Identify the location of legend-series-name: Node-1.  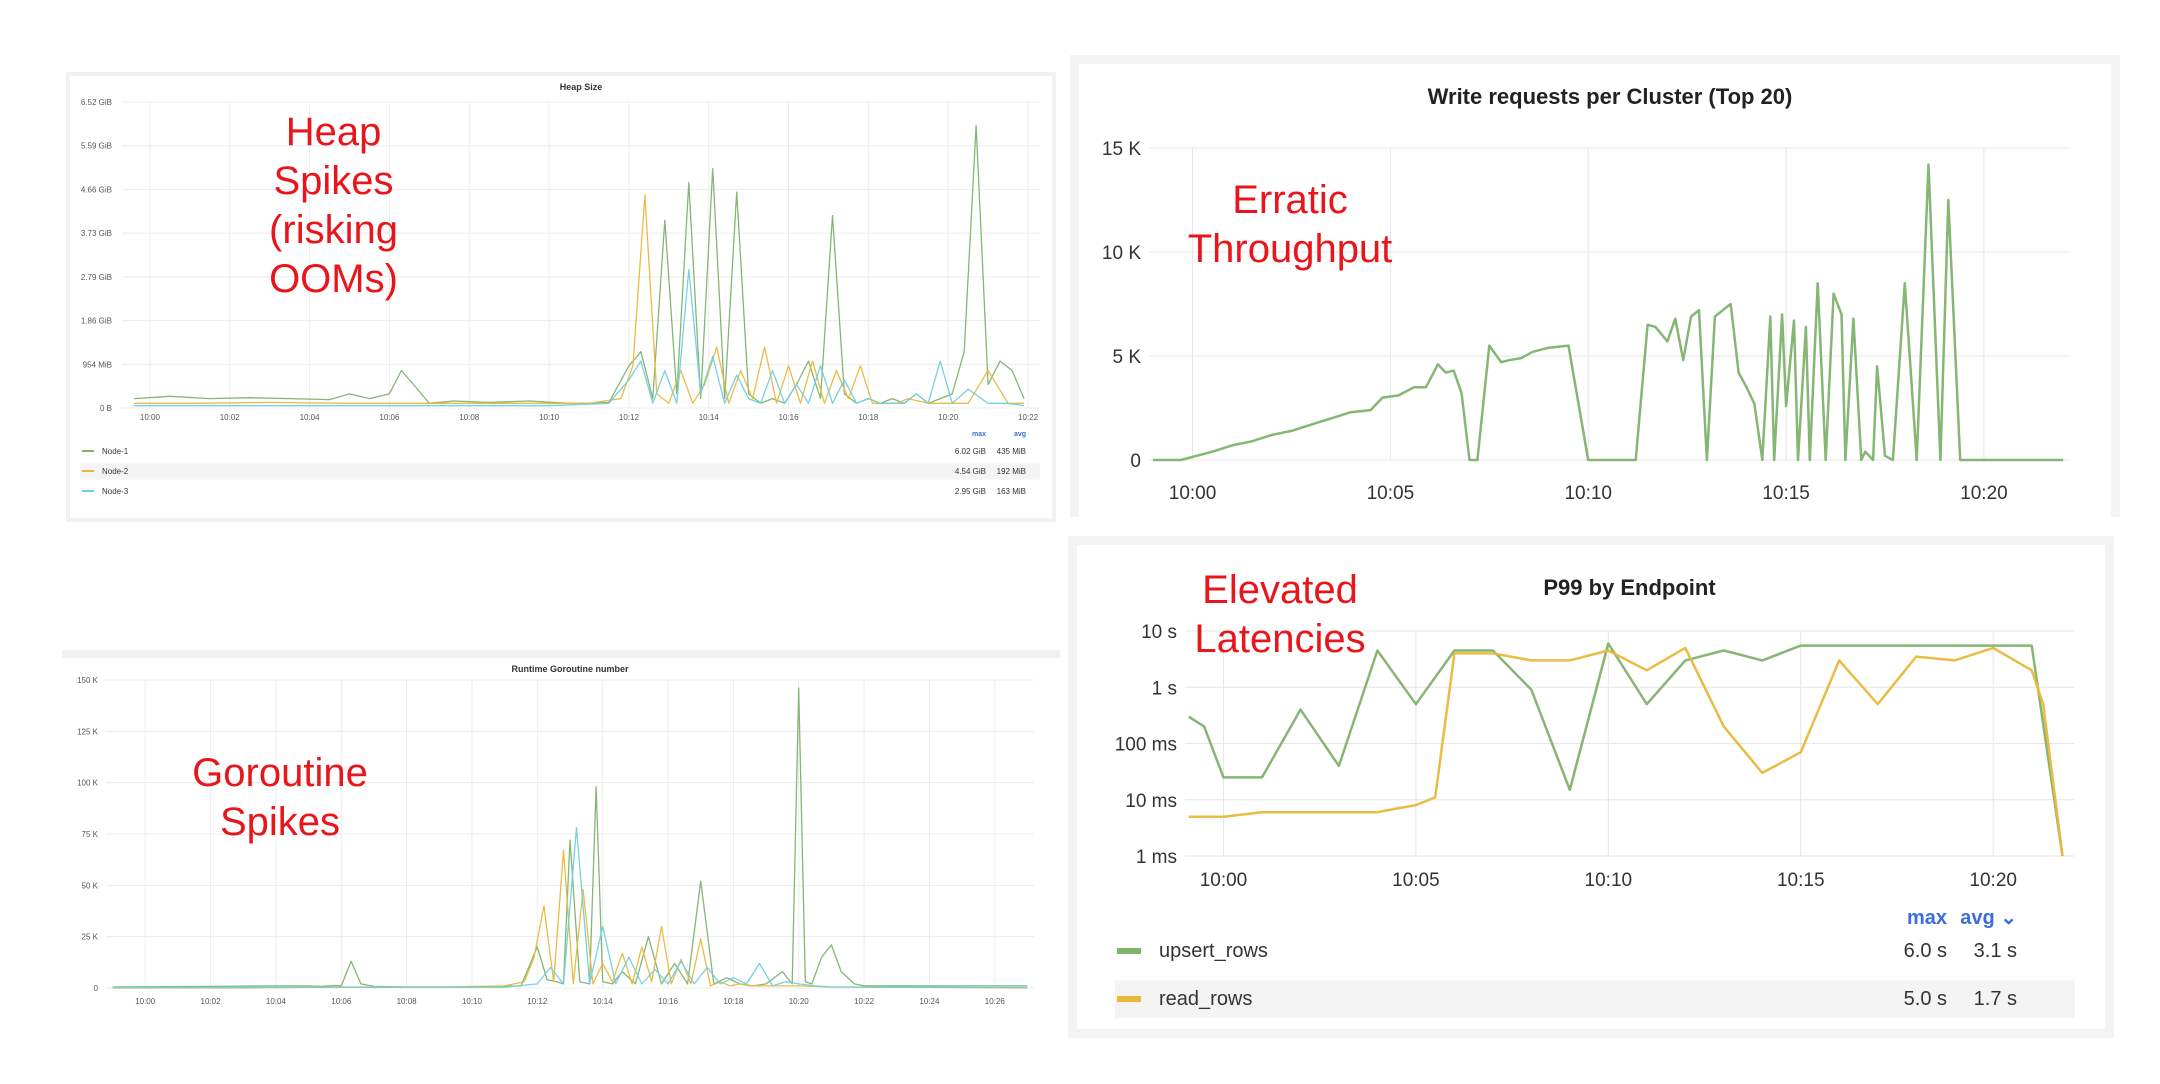
(115, 451).